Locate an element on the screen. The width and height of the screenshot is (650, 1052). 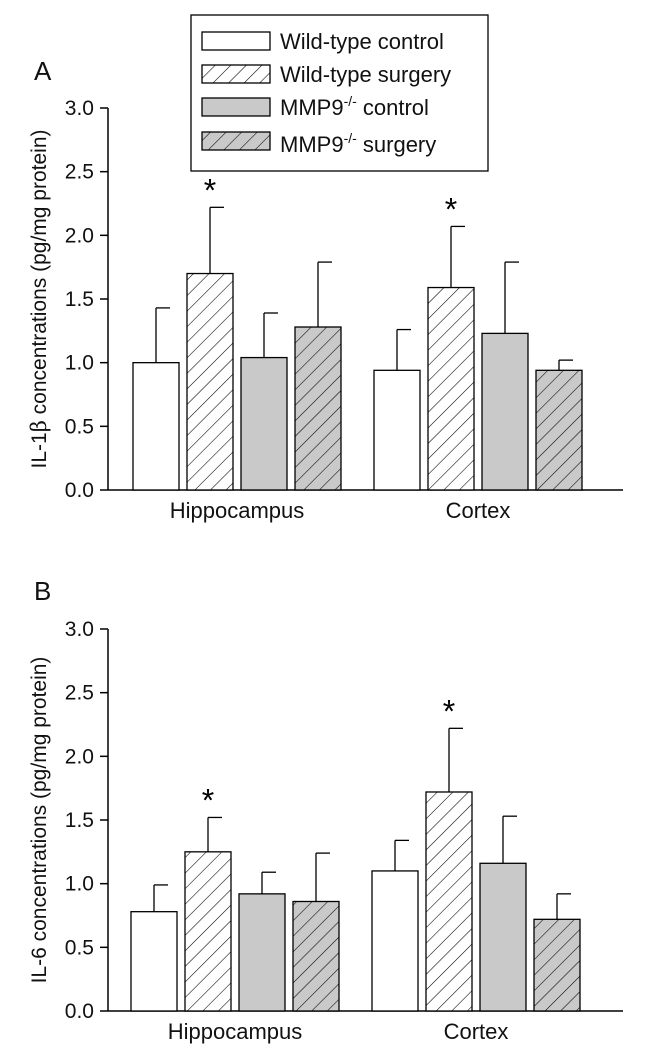
panel-a-hippocampus-mmp9-control-bar is located at coordinates (264, 423).